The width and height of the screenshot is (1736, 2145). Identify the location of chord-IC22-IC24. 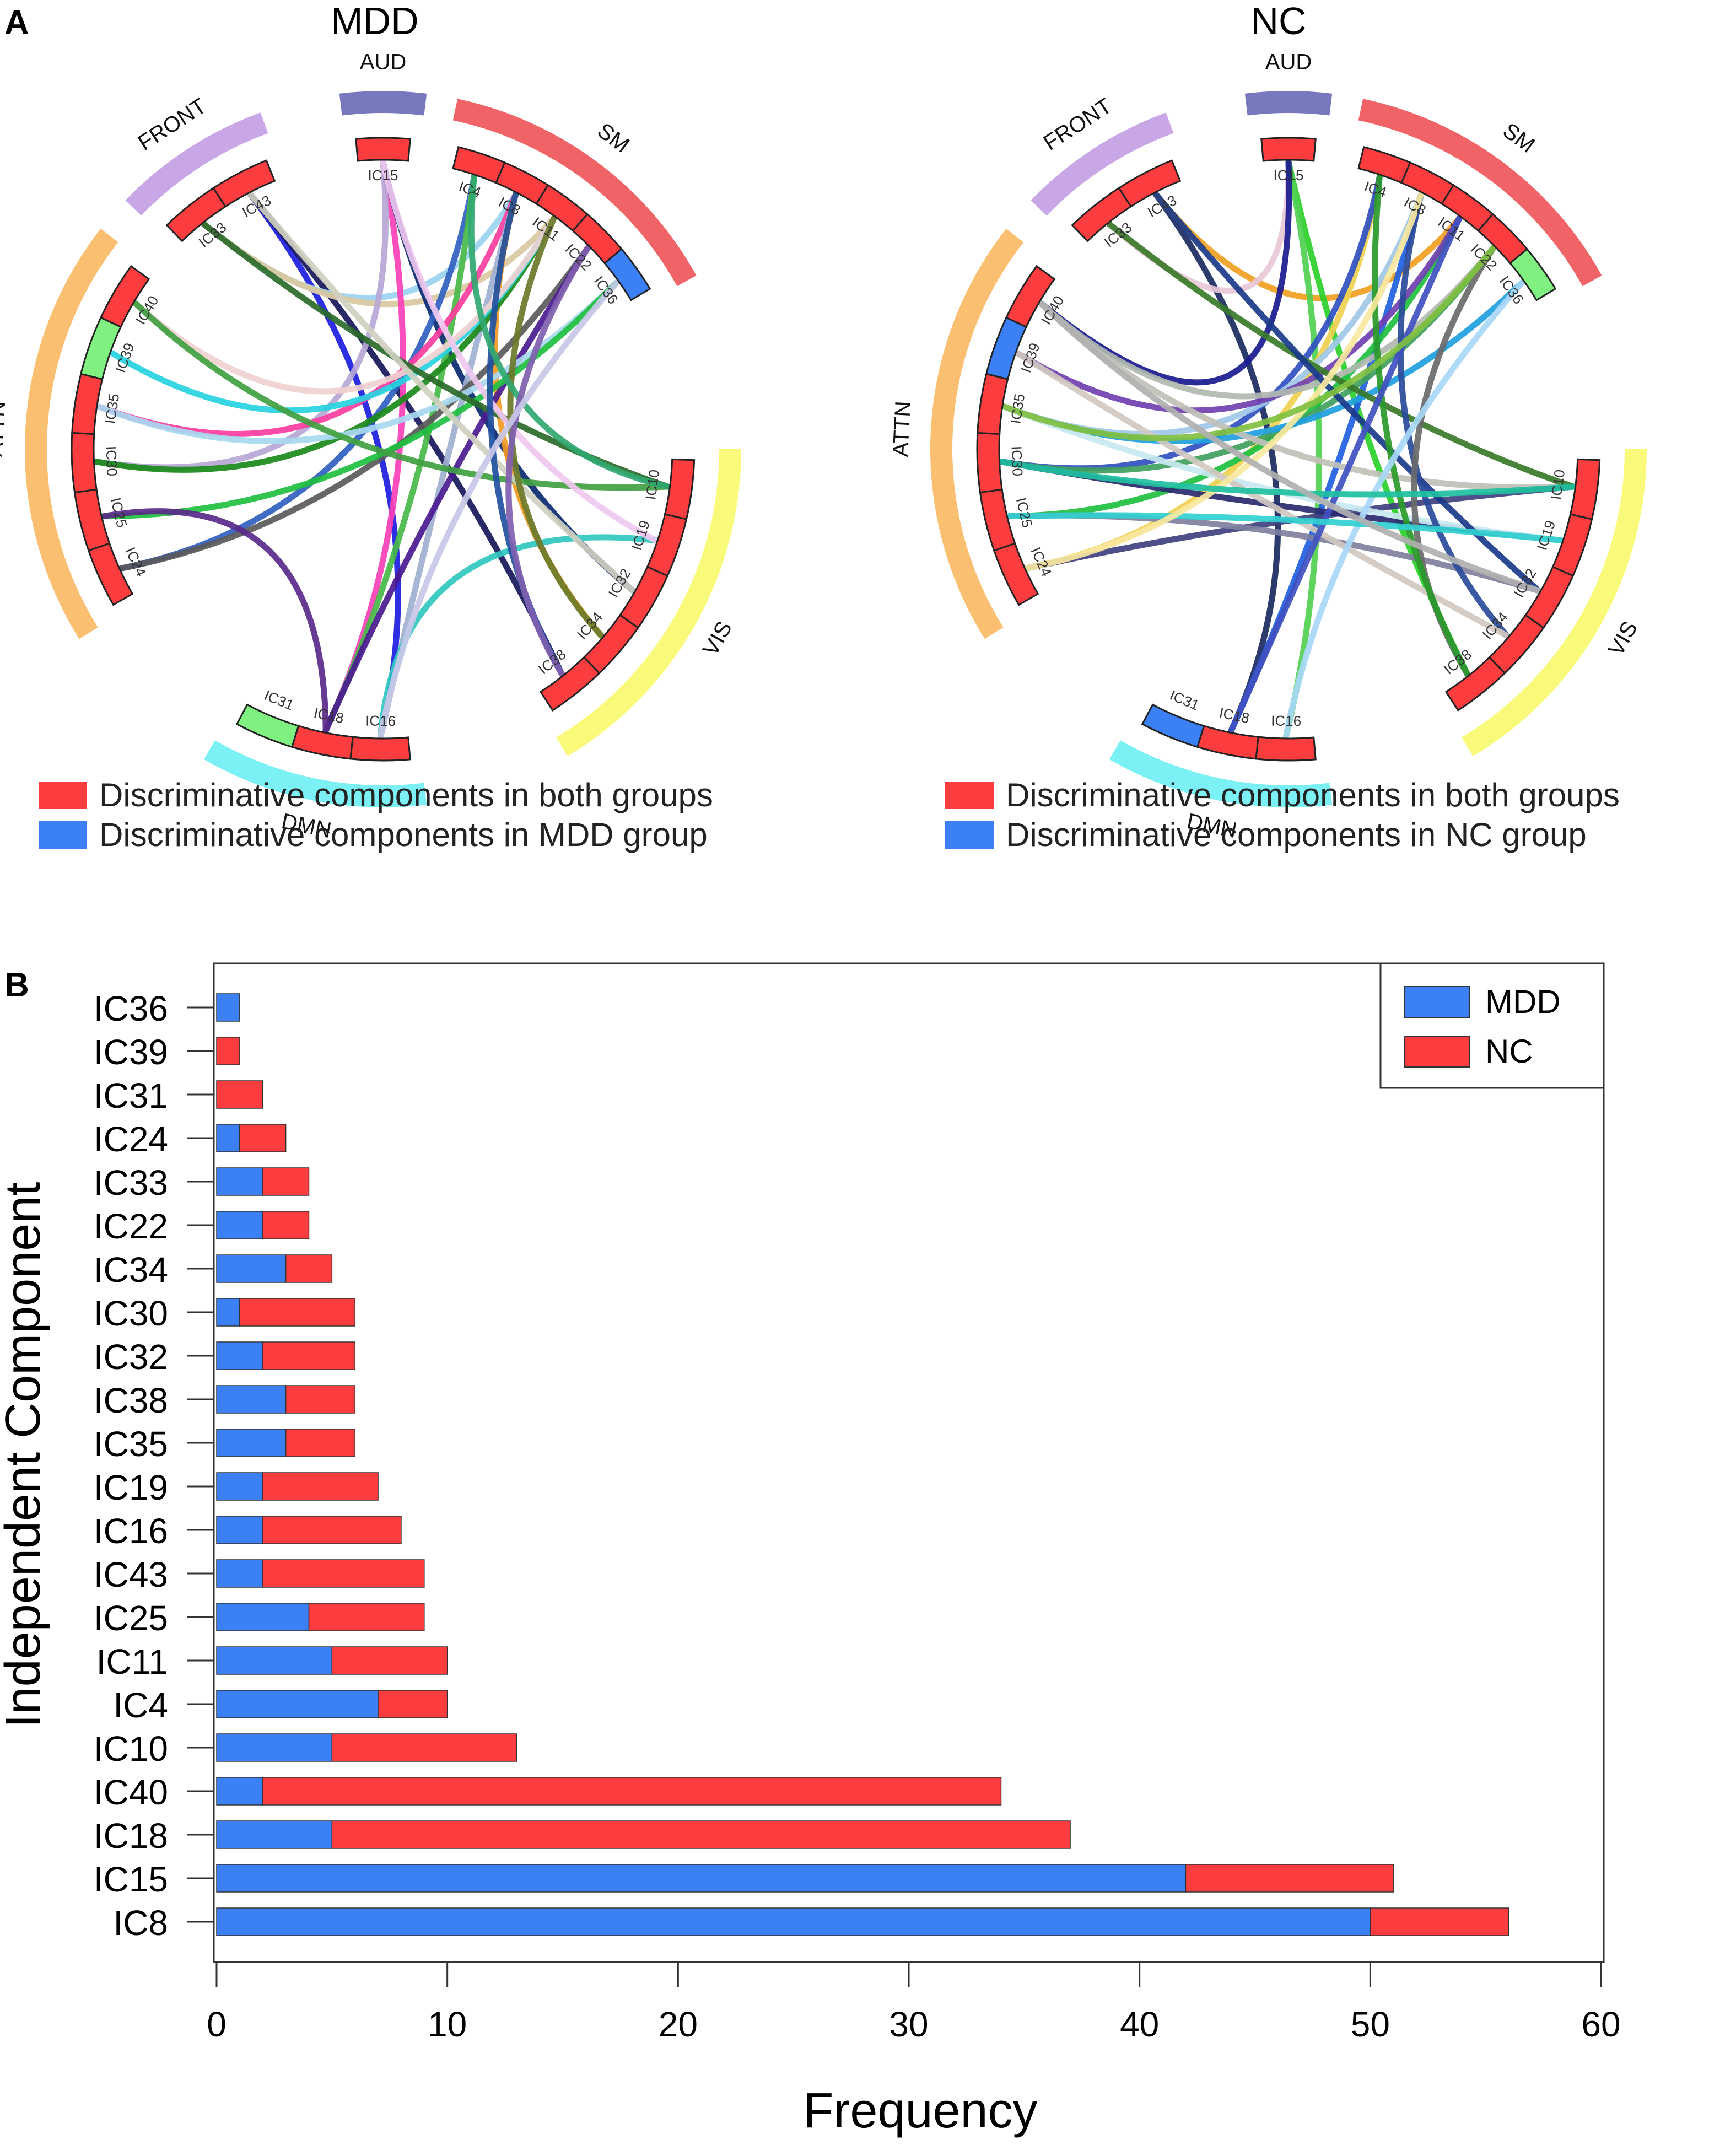
(354, 408).